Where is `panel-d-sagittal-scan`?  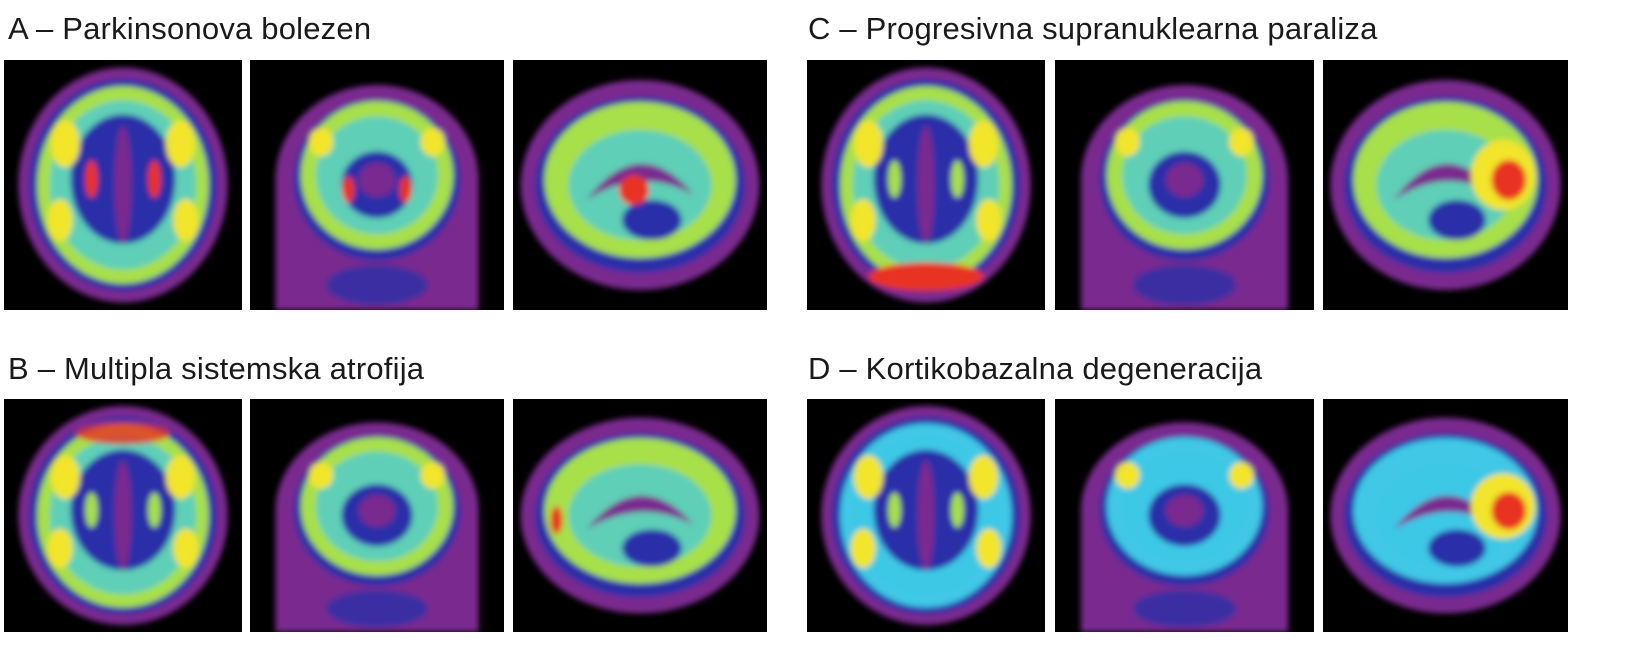
panel-d-sagittal-scan is located at coordinates (1445, 515).